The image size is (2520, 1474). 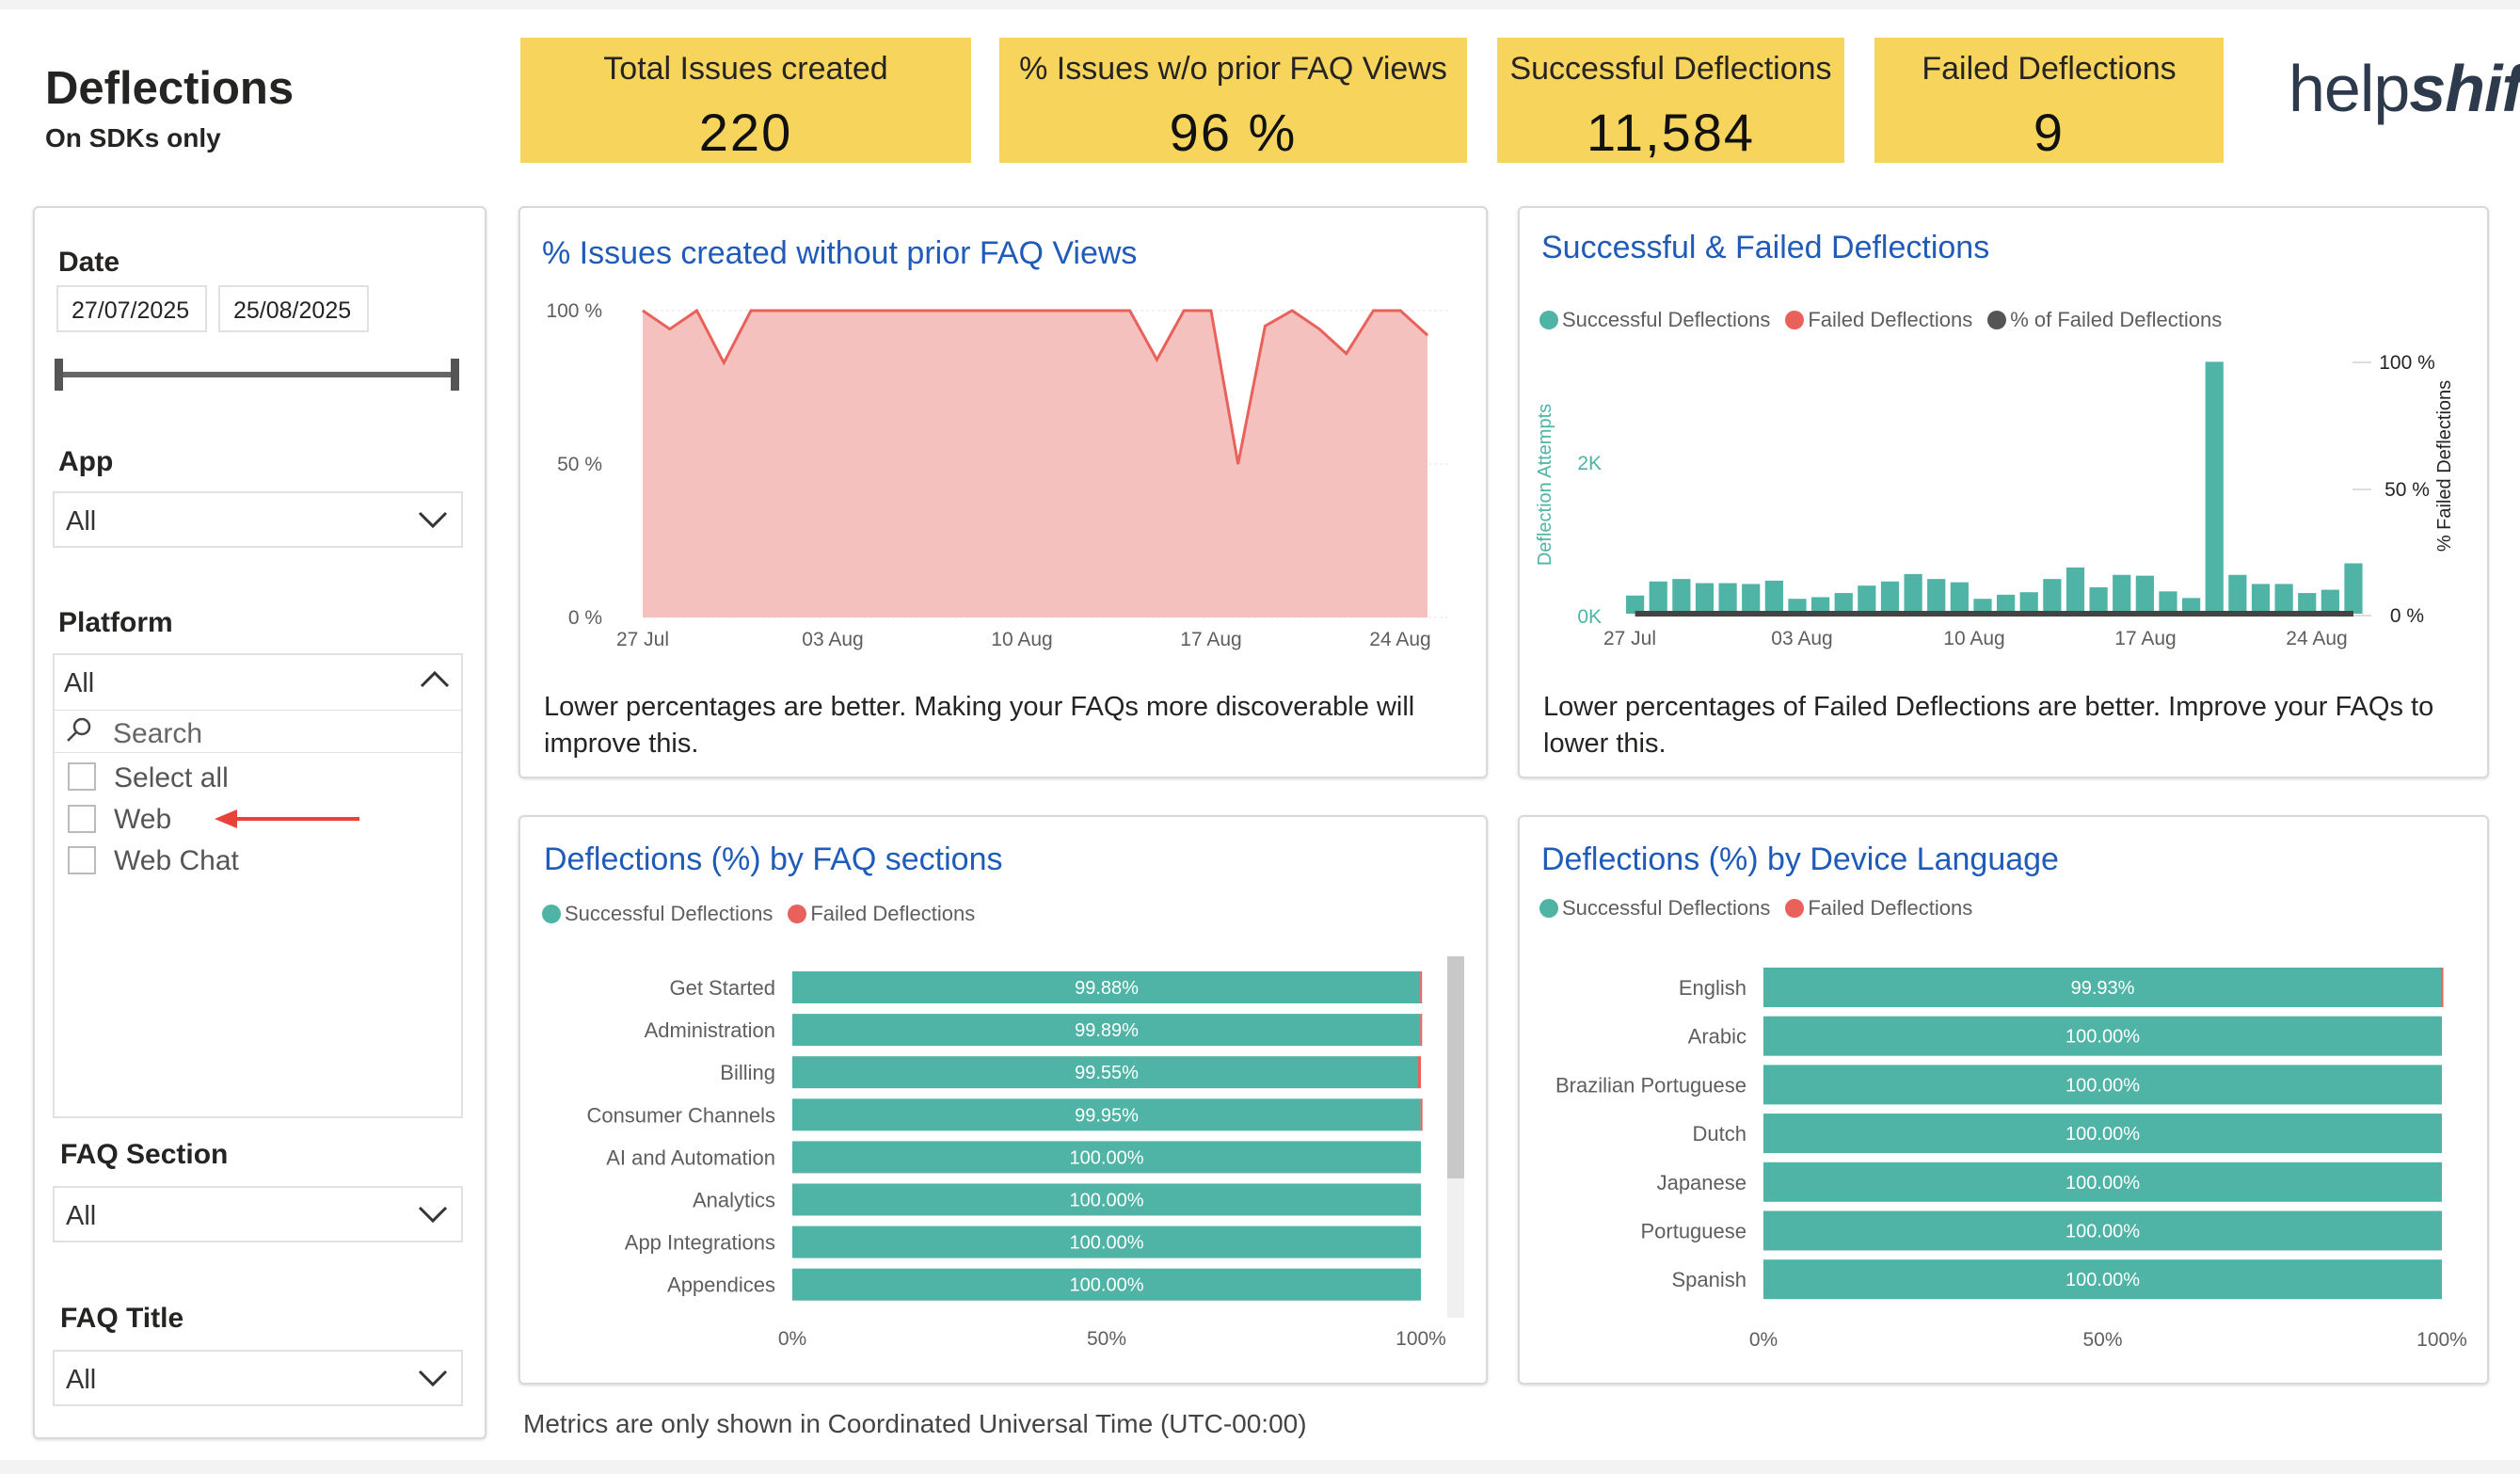 What do you see at coordinates (1233, 132) in the screenshot?
I see `kpi-value: 96 %` at bounding box center [1233, 132].